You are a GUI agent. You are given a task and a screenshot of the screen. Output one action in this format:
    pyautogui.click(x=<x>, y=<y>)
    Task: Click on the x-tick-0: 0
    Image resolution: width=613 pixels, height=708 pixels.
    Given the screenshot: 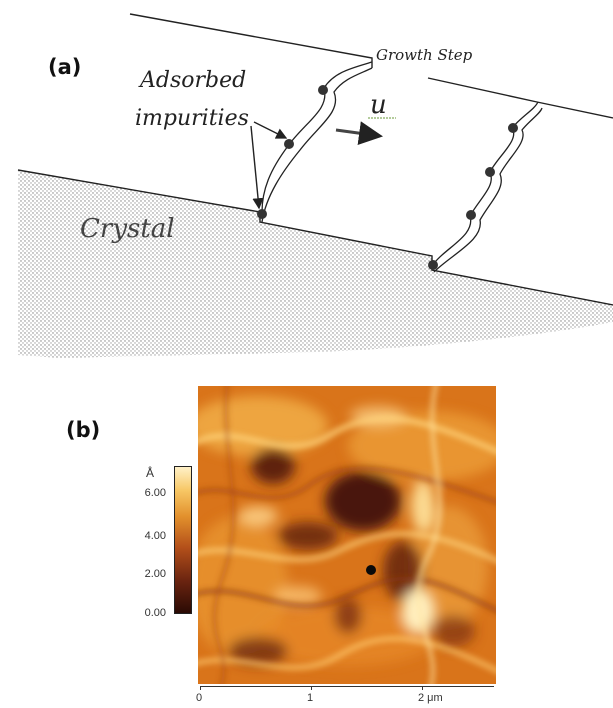 What is the action you would take?
    pyautogui.click(x=199, y=698)
    